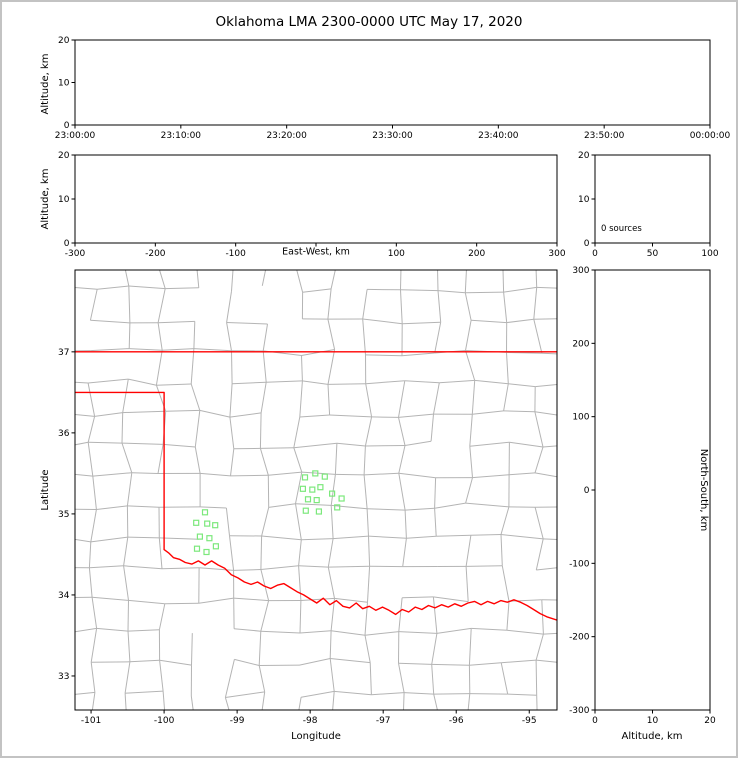  Describe the element at coordinates (476, 254) in the screenshot. I see `x-tick-label: 200` at that location.